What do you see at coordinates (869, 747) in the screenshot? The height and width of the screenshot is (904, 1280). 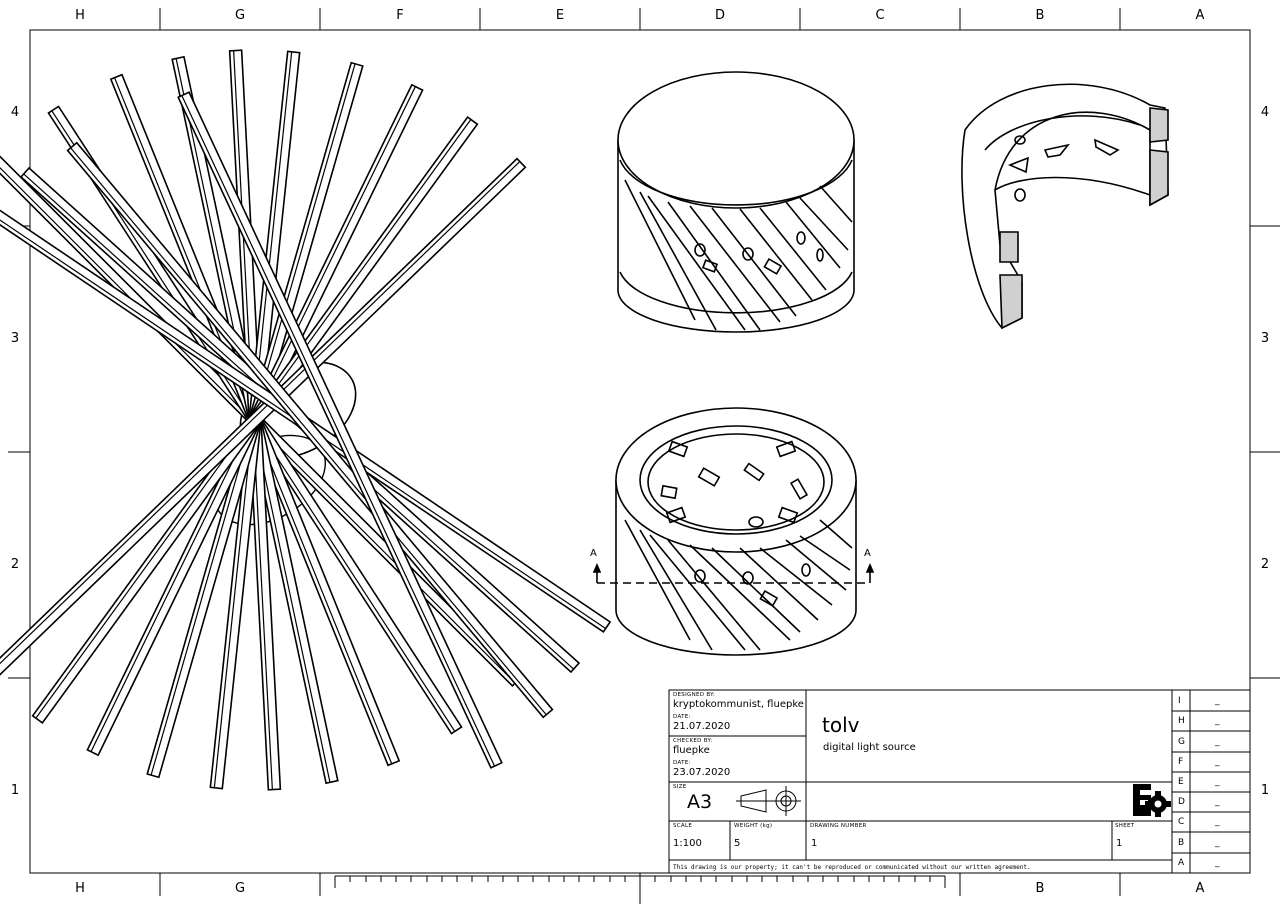 I see `drawing-subtitle: digital light source` at bounding box center [869, 747].